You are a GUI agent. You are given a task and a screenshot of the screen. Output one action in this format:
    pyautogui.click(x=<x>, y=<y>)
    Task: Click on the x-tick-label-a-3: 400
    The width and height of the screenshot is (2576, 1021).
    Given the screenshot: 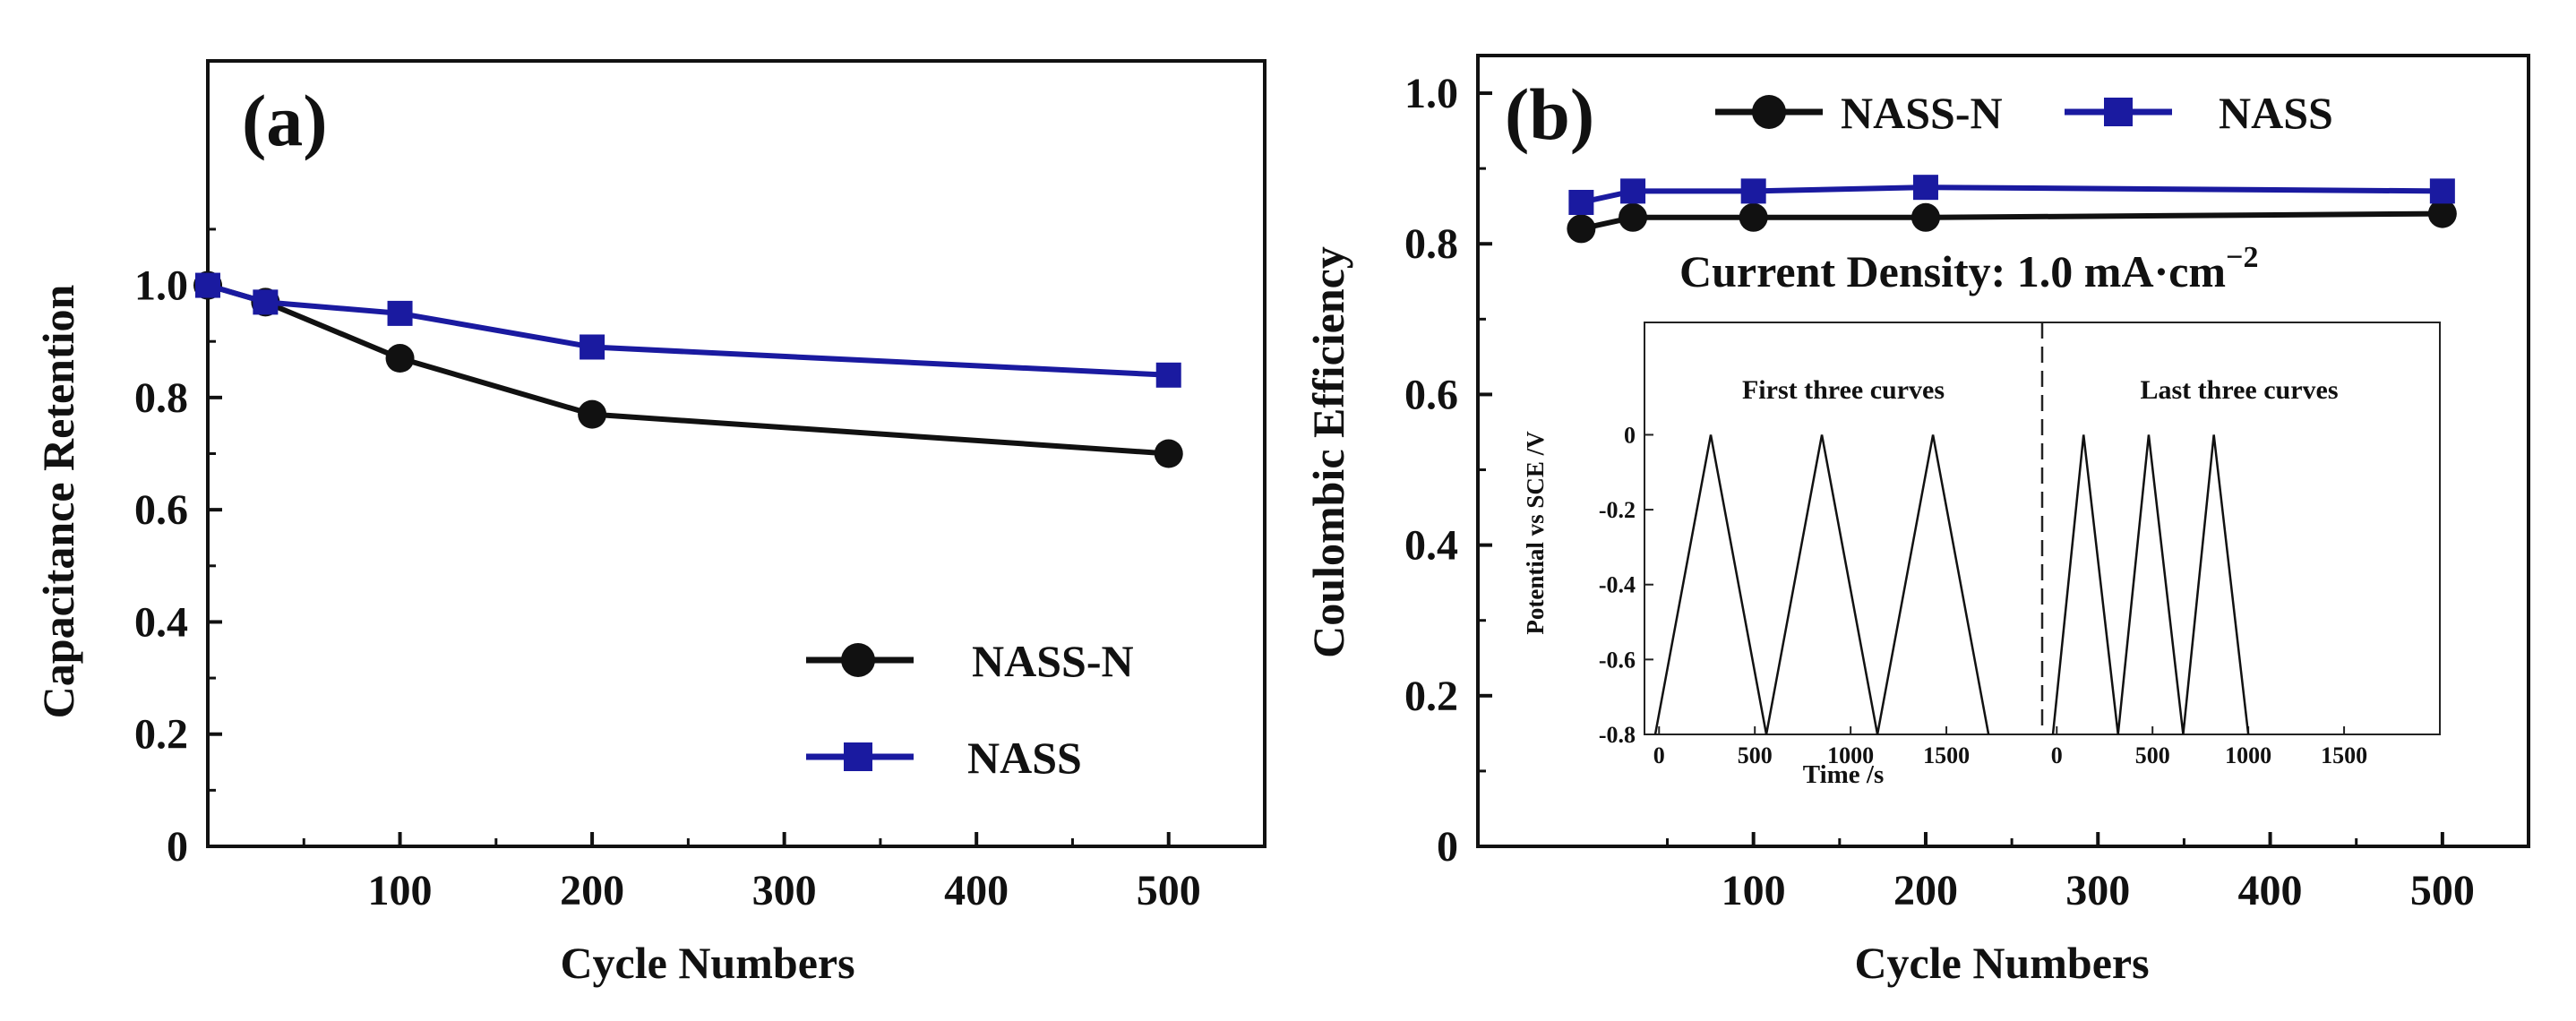 What is the action you would take?
    pyautogui.click(x=976, y=890)
    